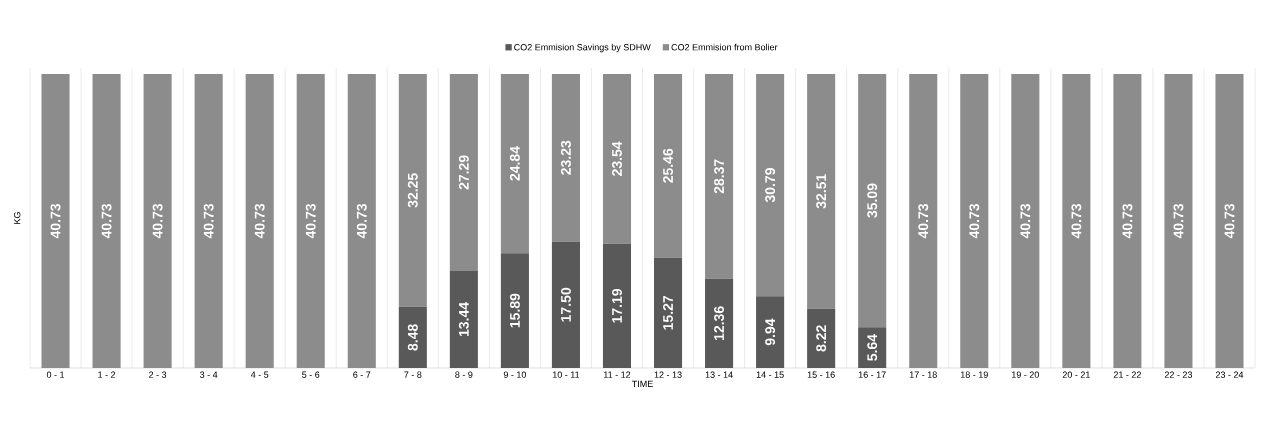 The image size is (1261, 428). I want to click on x-tick-label: 8 - 9, so click(464, 374).